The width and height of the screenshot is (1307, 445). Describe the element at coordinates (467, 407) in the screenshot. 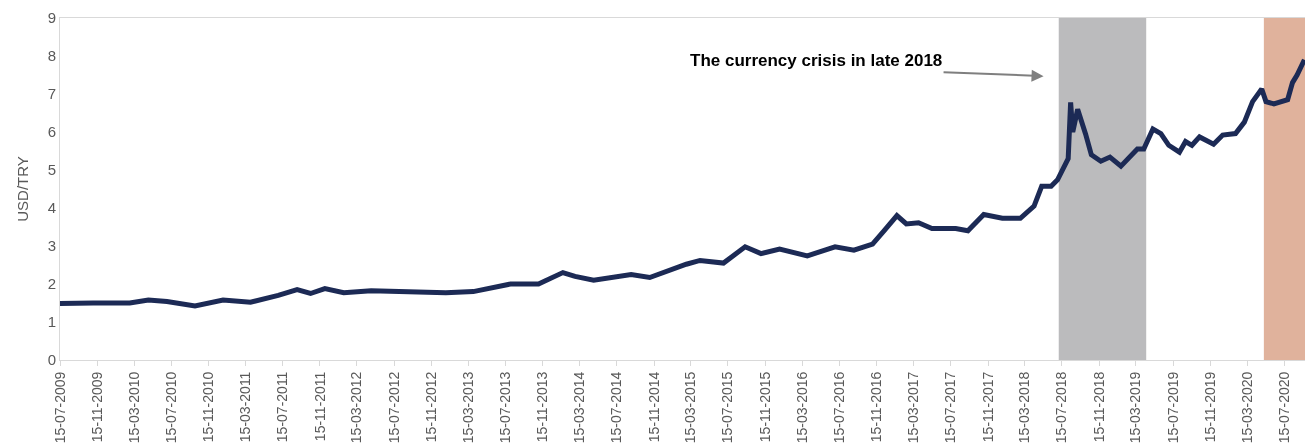

I see `x-tick-label: 15-03-2013` at that location.